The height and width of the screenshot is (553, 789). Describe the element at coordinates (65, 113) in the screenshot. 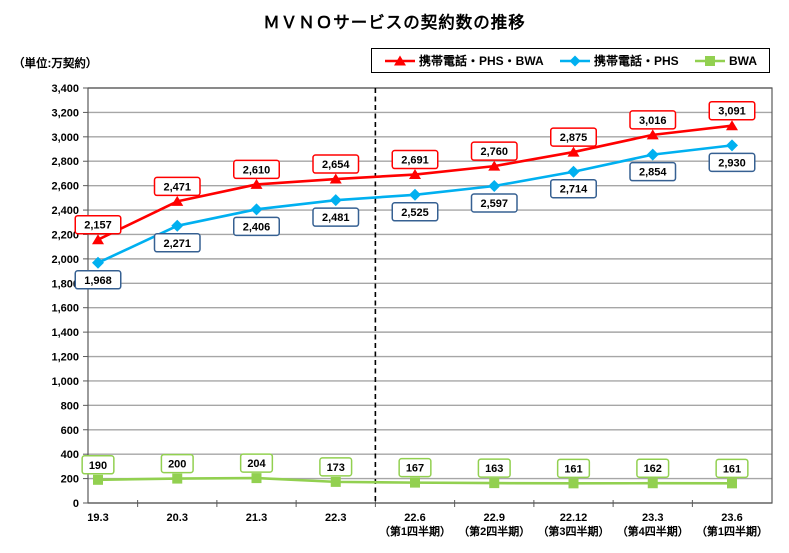

I see `y-tick-label: 3,200` at that location.